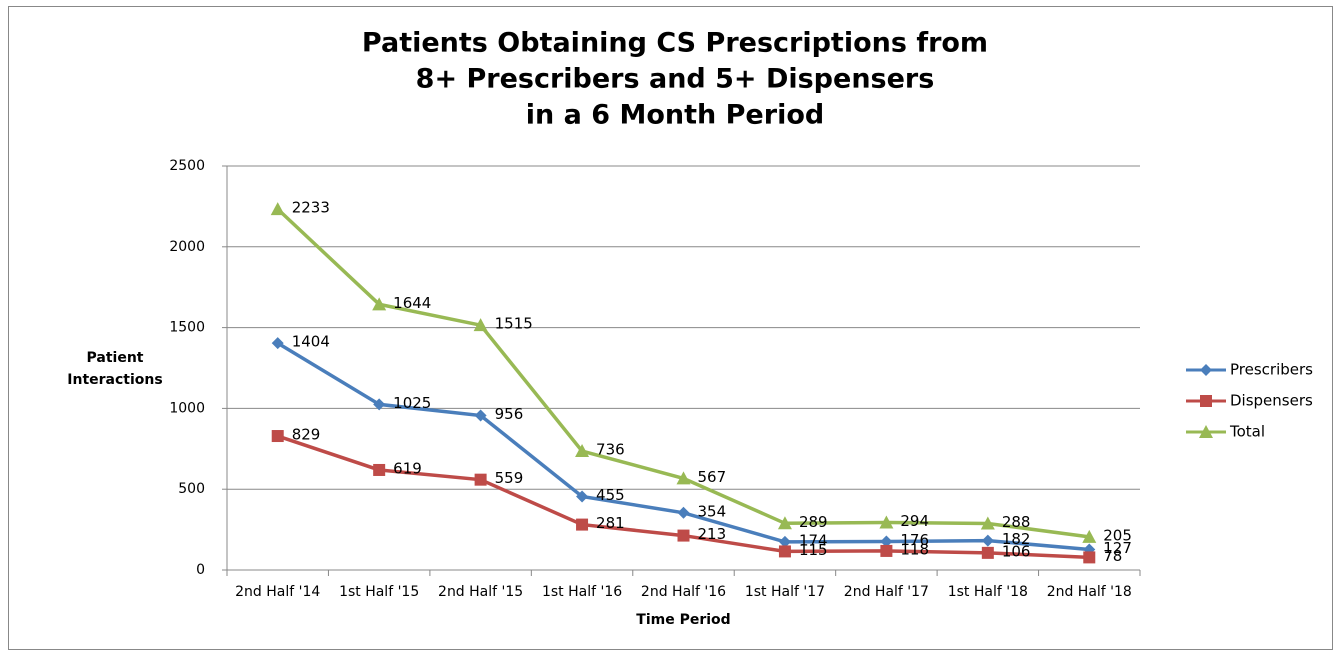 The image size is (1341, 656). Describe the element at coordinates (610, 450) in the screenshot. I see `data-label: 736` at that location.